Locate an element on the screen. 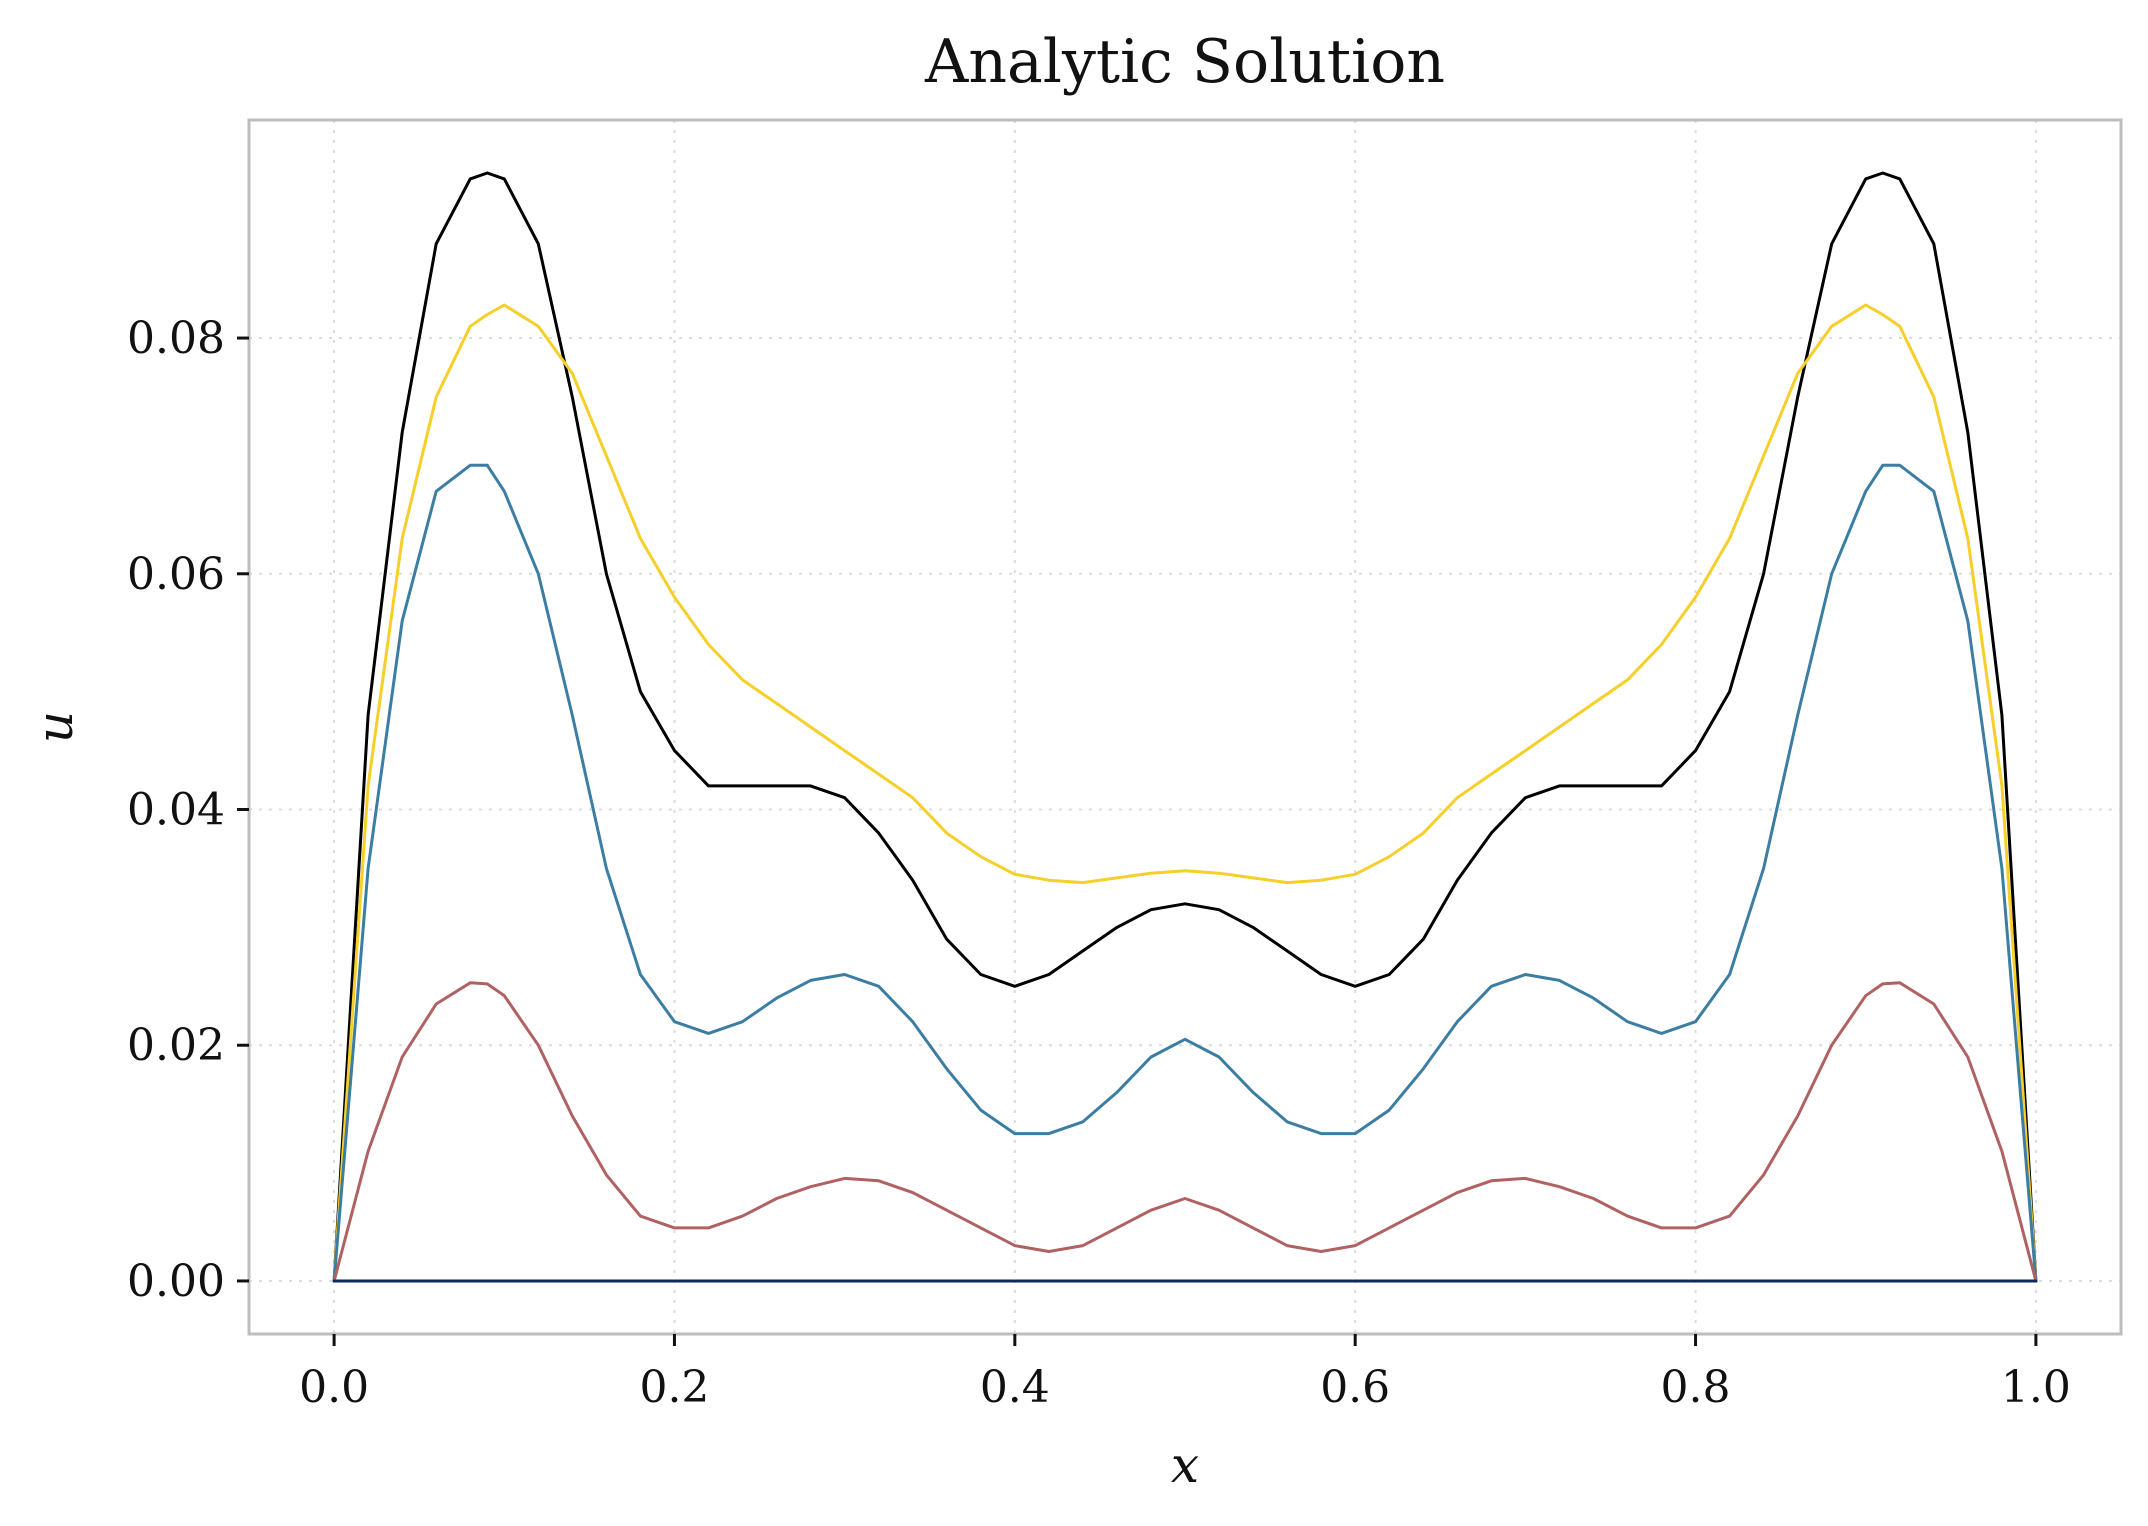 The width and height of the screenshot is (2148, 1526). x-tick-label: 0.2 is located at coordinates (674, 1387).